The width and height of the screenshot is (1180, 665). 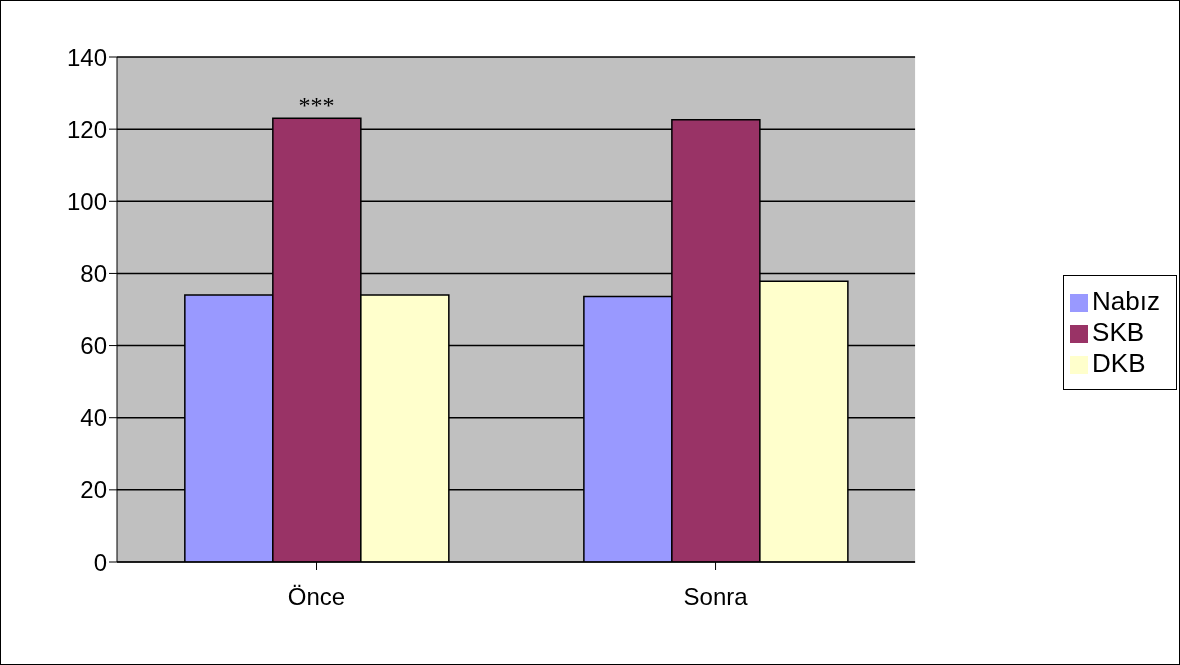 I want to click on legend-label: SKB, so click(x=1118, y=332).